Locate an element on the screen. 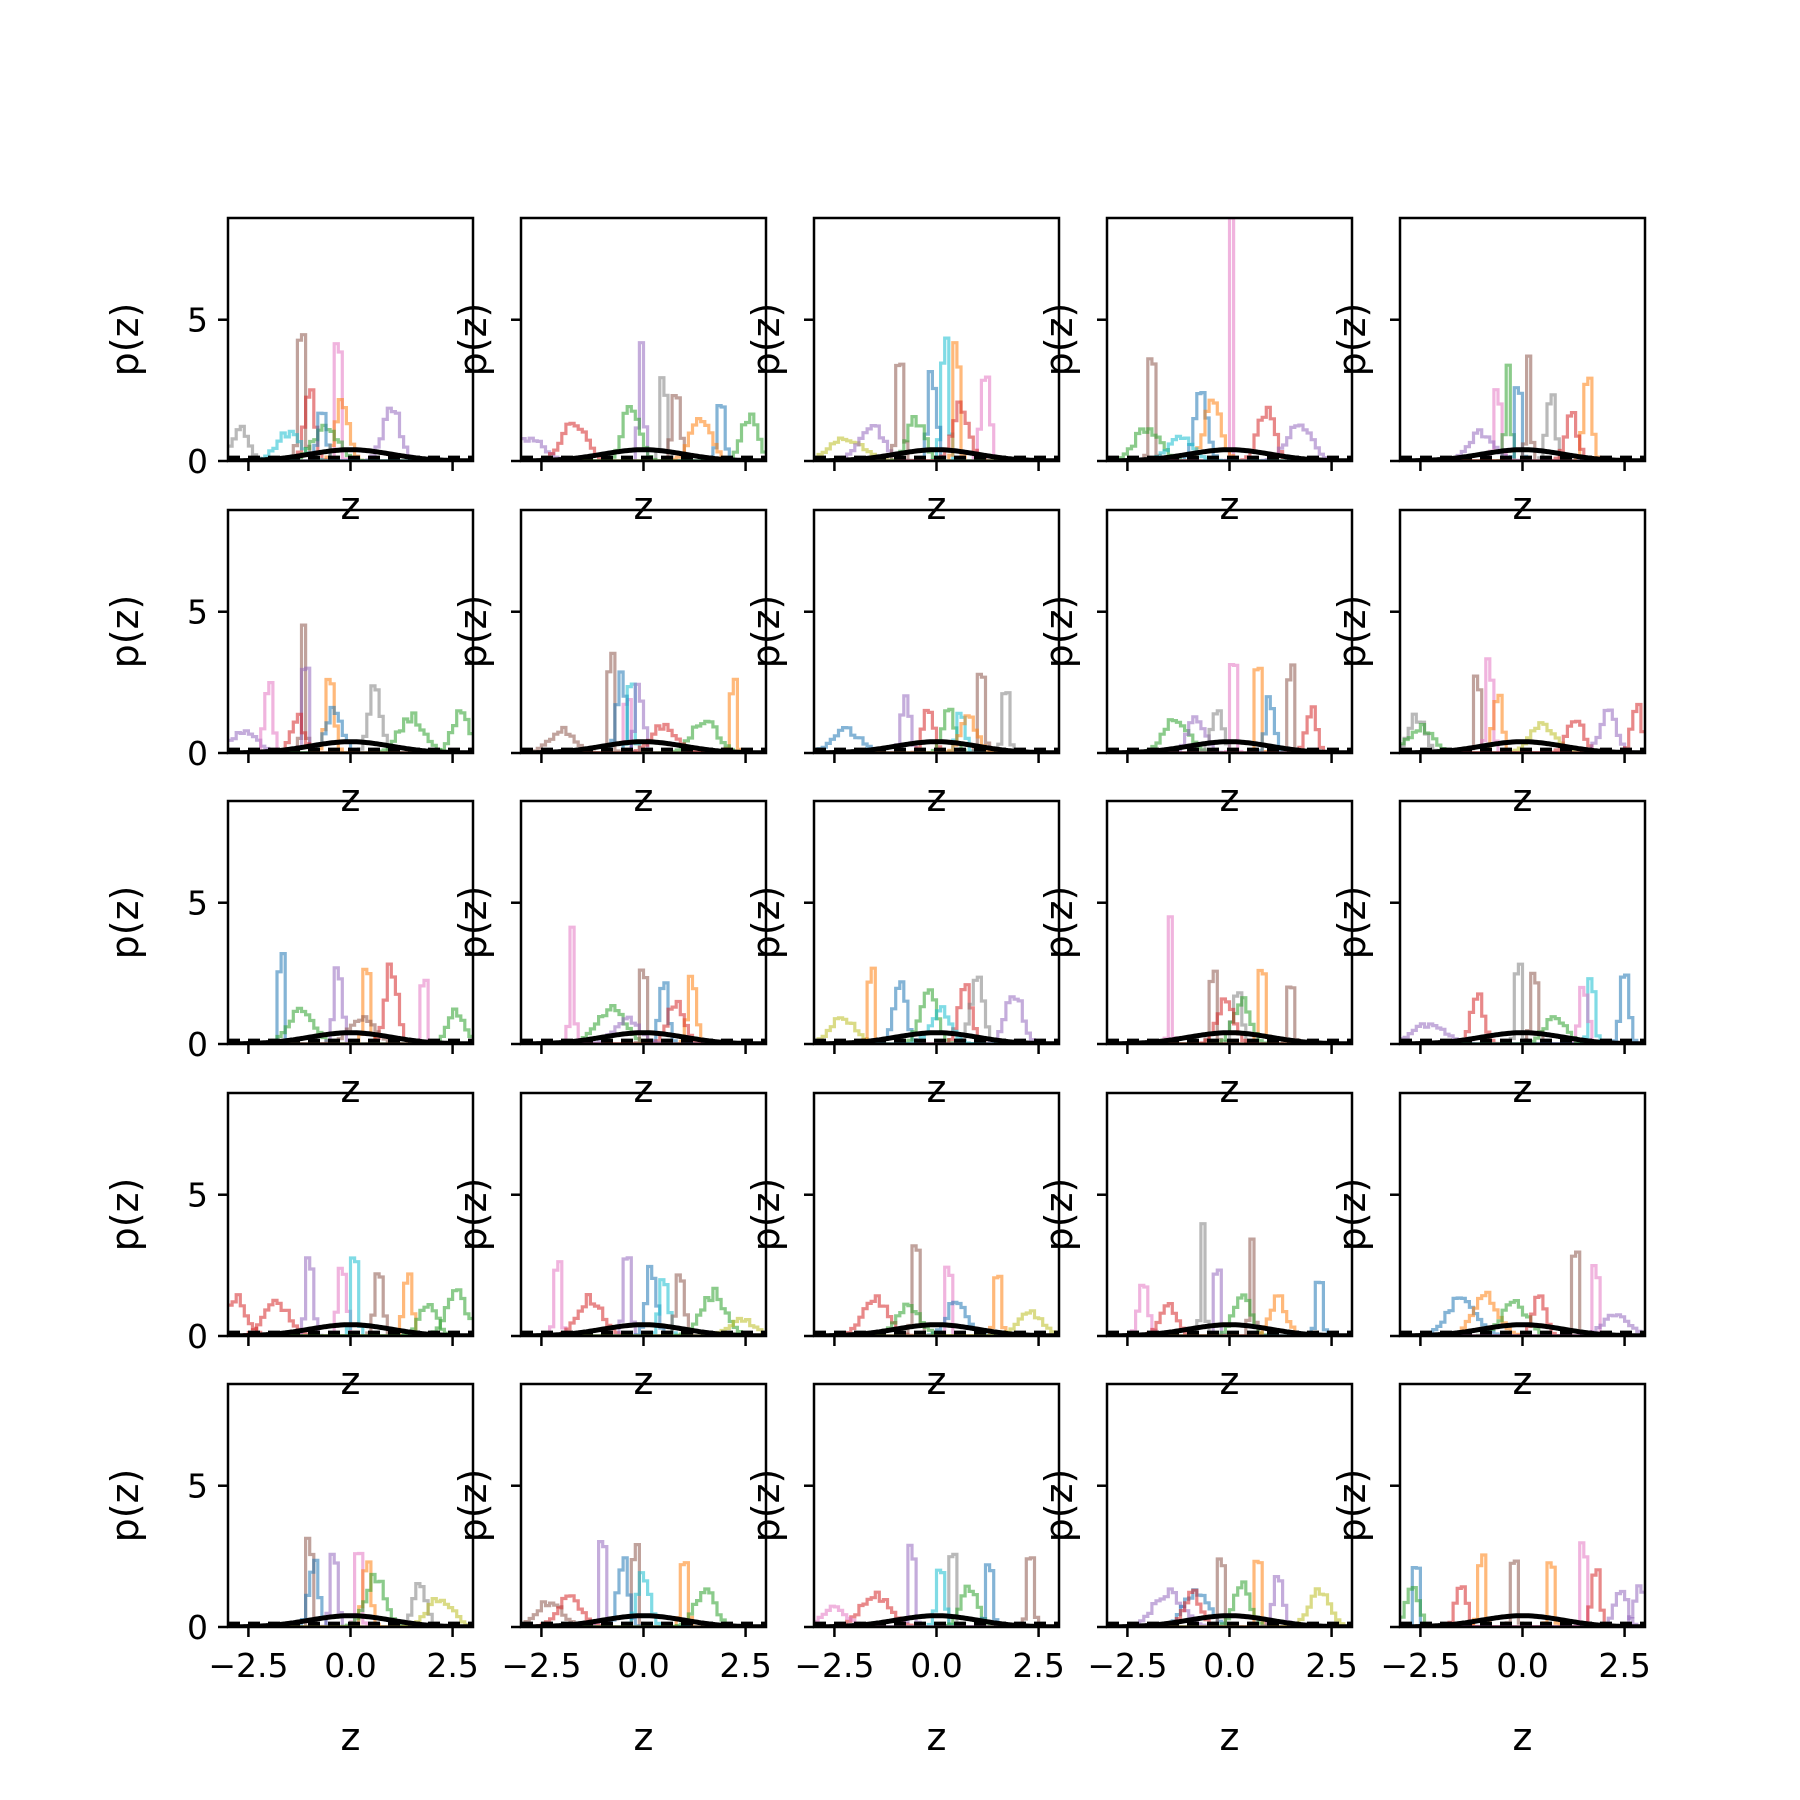  subplot-r4-c2: z p(z) is located at coordinates (609, 1247).